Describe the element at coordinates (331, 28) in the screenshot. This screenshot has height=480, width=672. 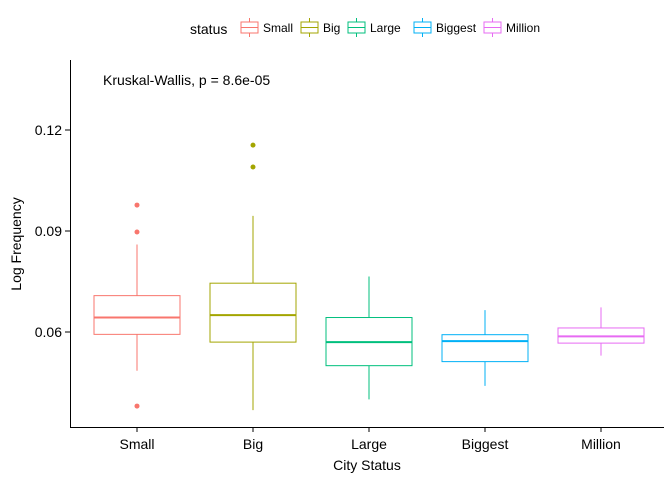
I see `legend-label: Big` at that location.